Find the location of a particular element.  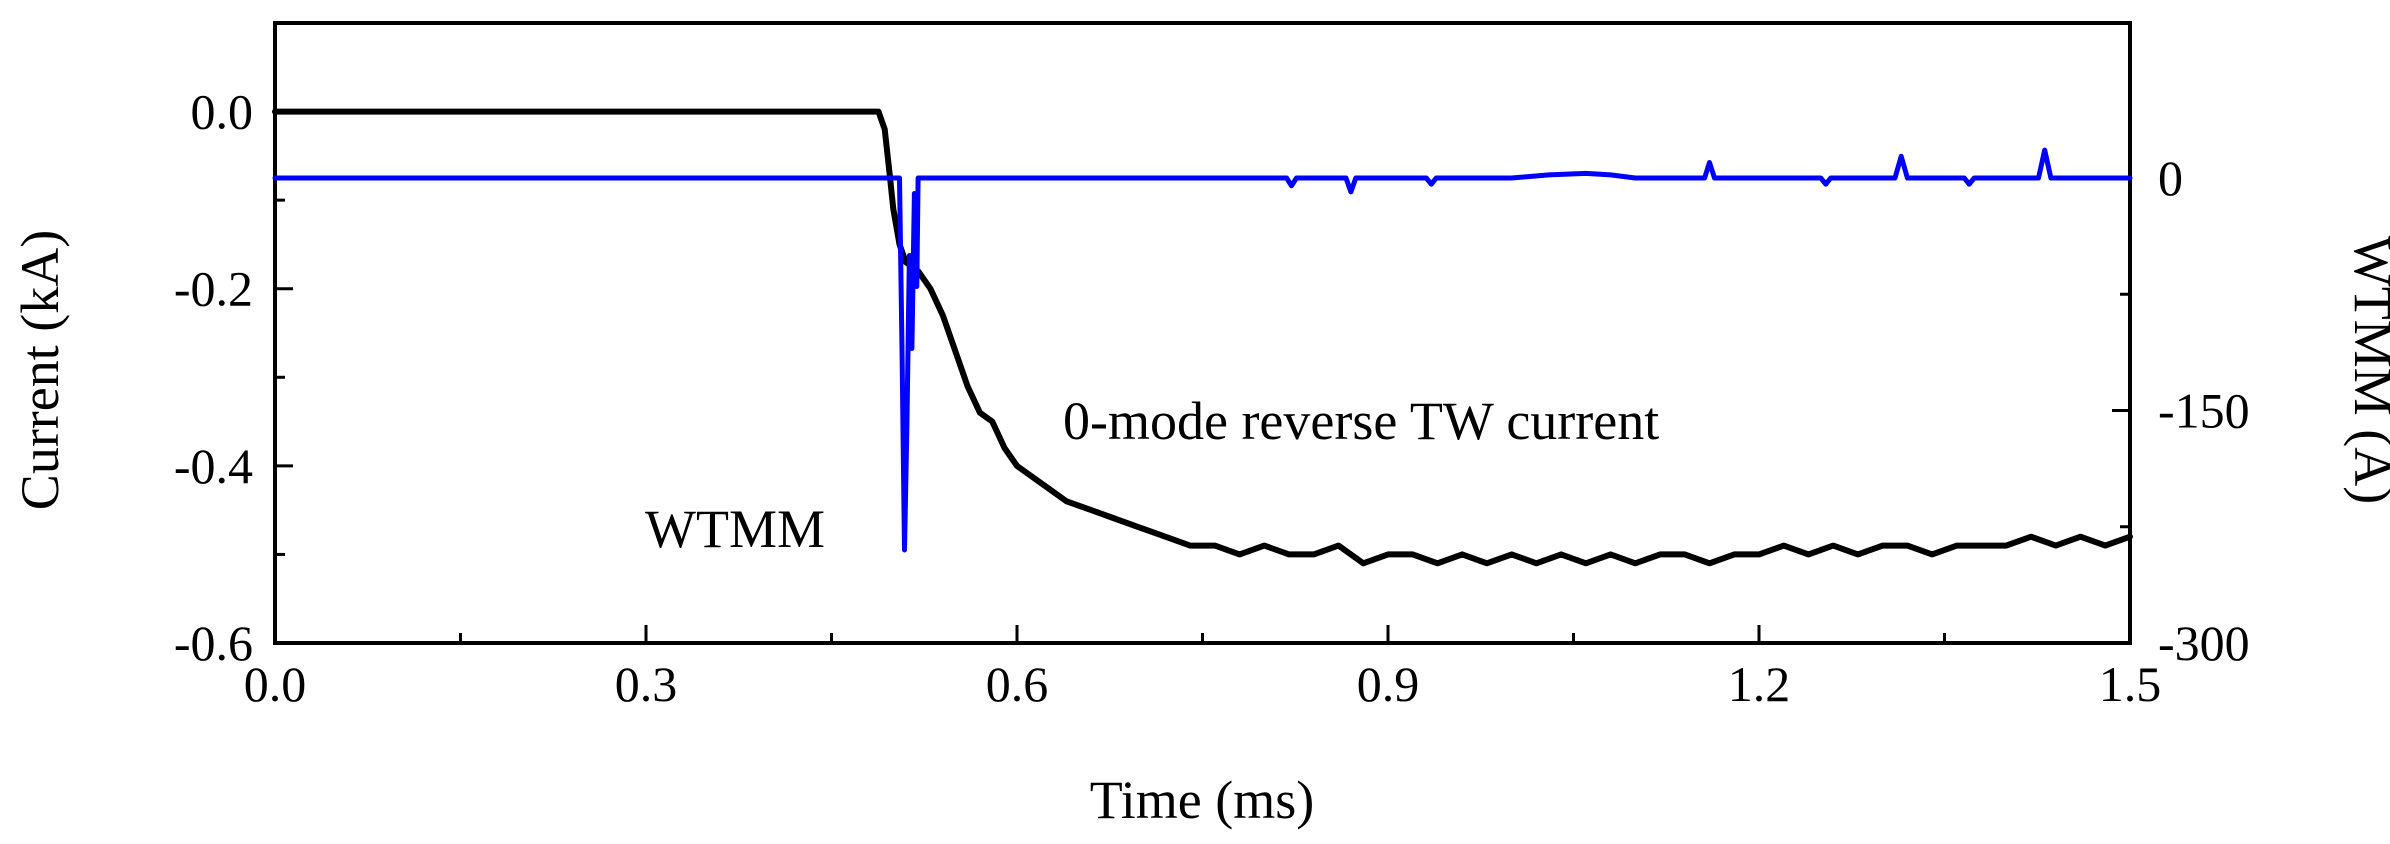

x-axis-title: Time (ms) is located at coordinates (1202, 800).